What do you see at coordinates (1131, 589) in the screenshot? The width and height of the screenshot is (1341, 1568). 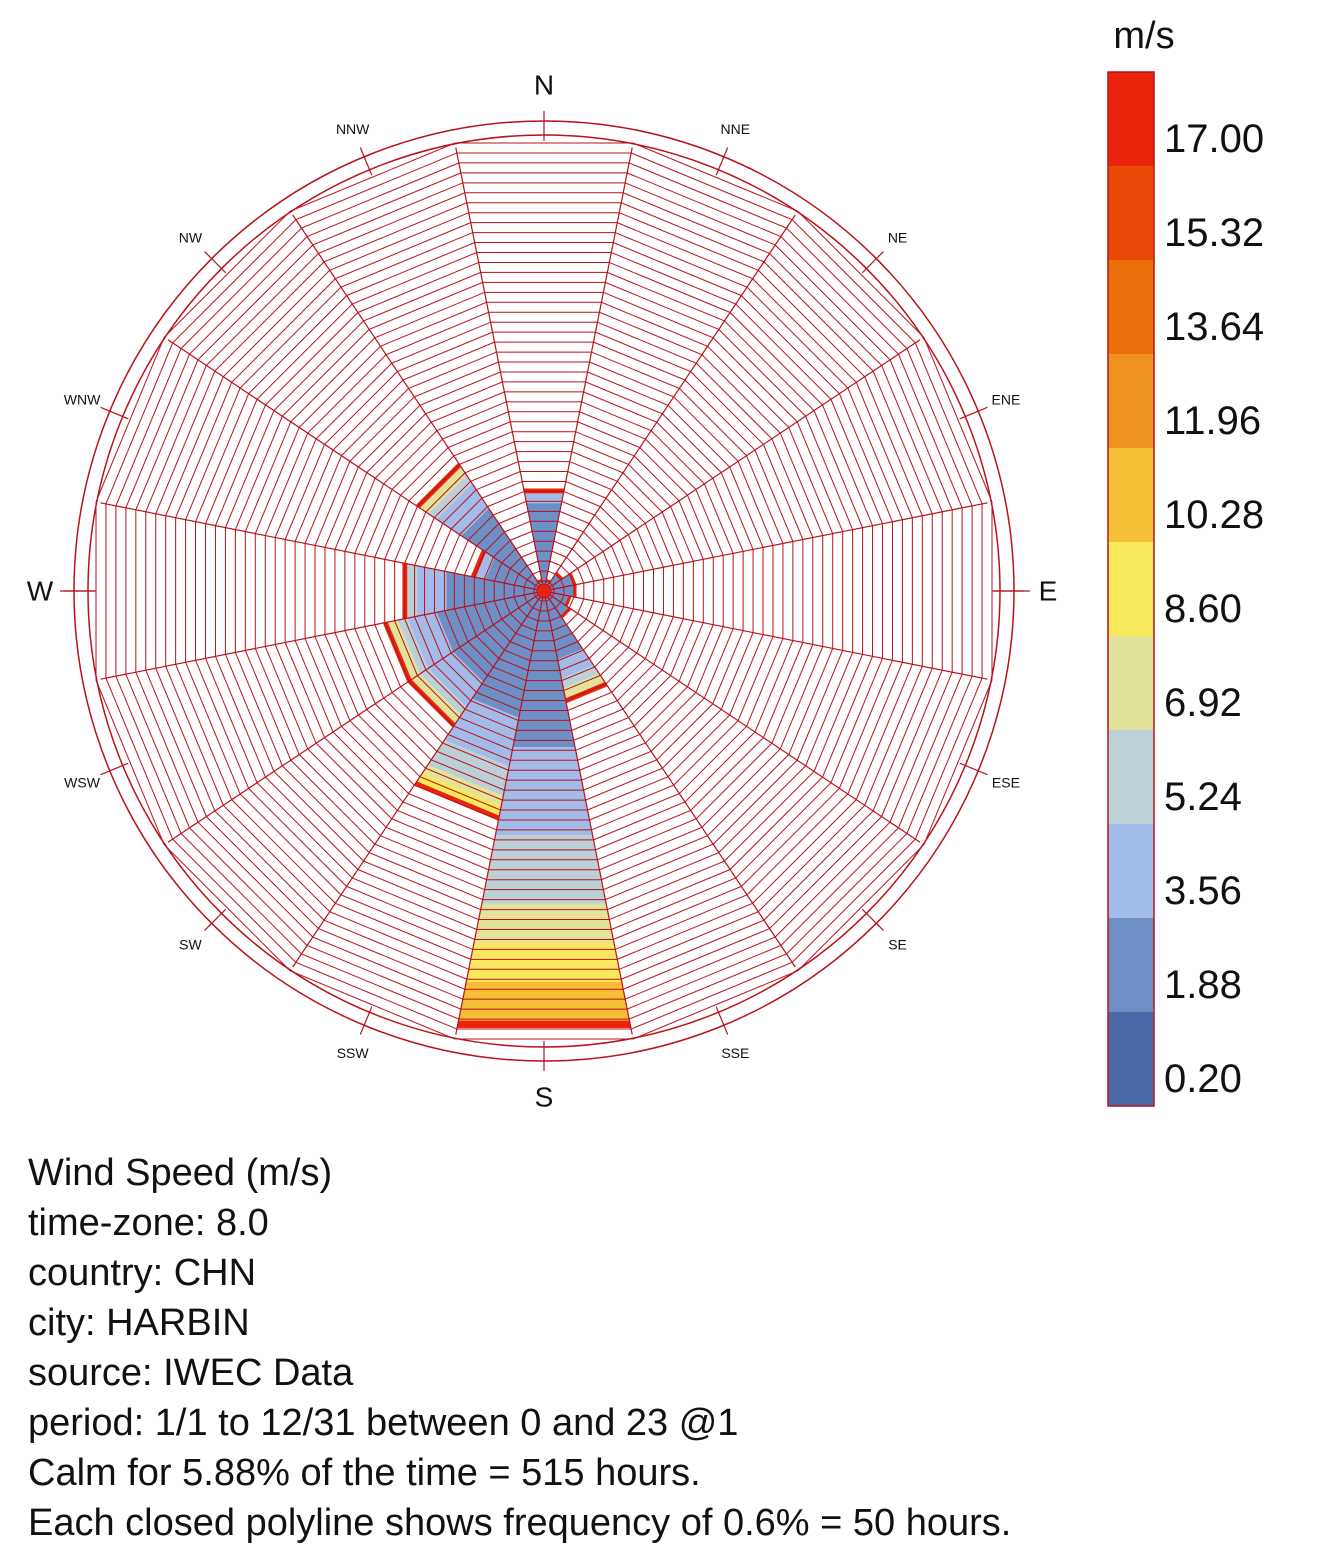 I see `colorbar-frame` at bounding box center [1131, 589].